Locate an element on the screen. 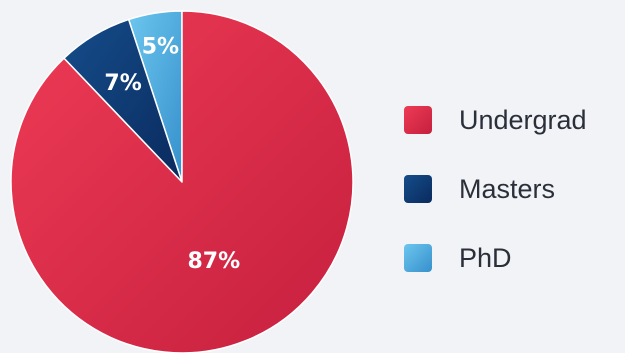 The image size is (625, 353). legend-item-undergrad: Undergrad is located at coordinates (511, 120).